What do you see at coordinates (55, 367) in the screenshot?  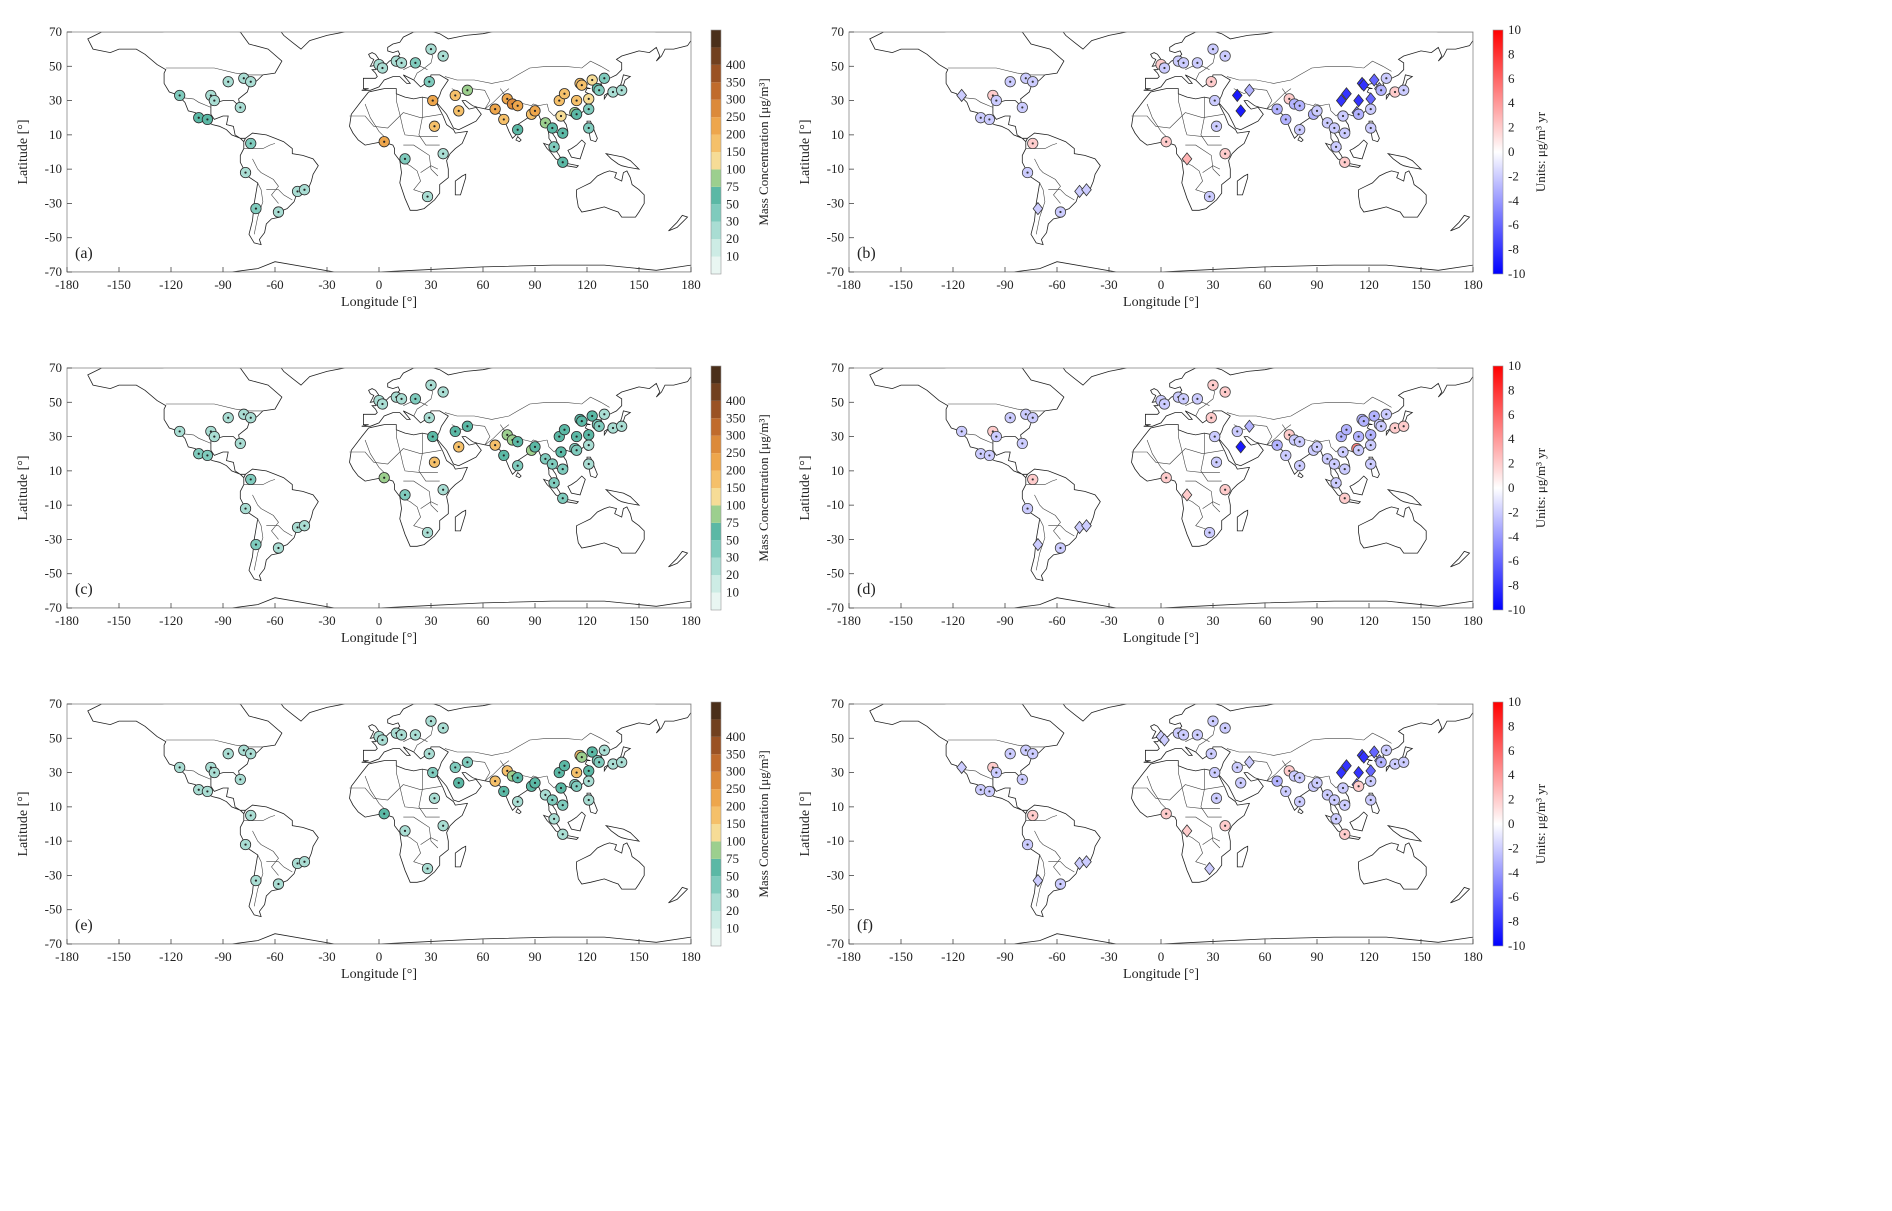 I see `y-tick-label: 70` at bounding box center [55, 367].